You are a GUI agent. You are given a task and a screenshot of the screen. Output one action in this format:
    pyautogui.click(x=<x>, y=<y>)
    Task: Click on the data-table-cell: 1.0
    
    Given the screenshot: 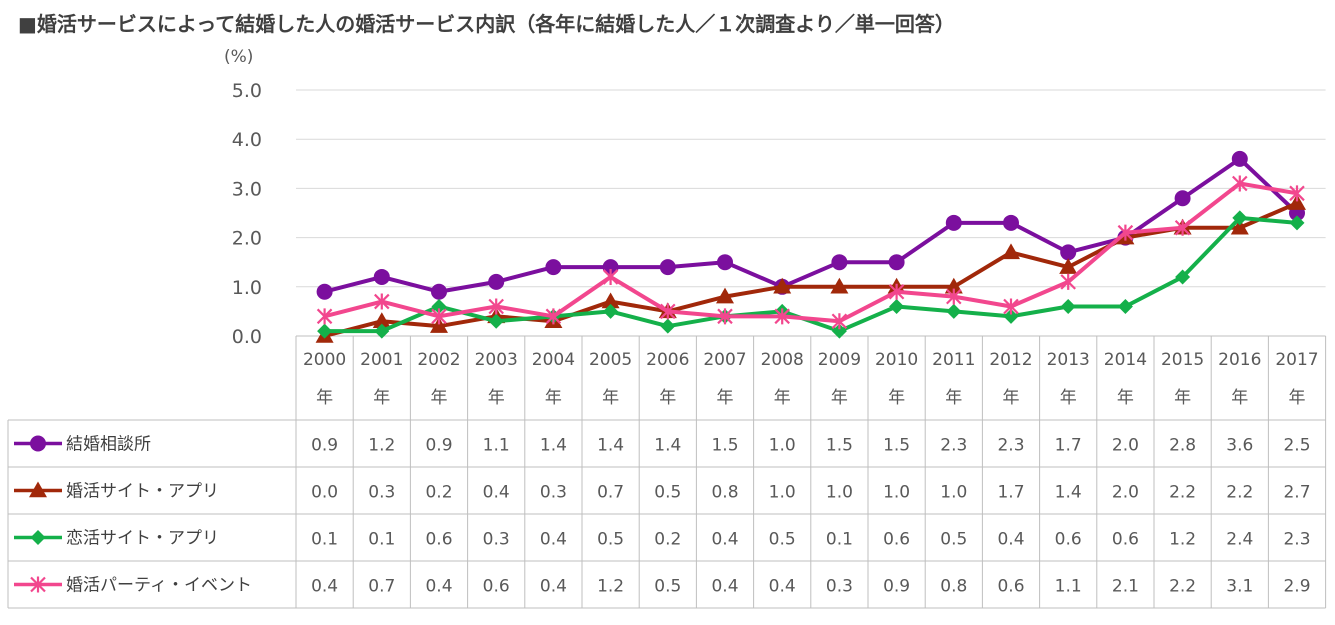 What is the action you would take?
    pyautogui.click(x=782, y=446)
    